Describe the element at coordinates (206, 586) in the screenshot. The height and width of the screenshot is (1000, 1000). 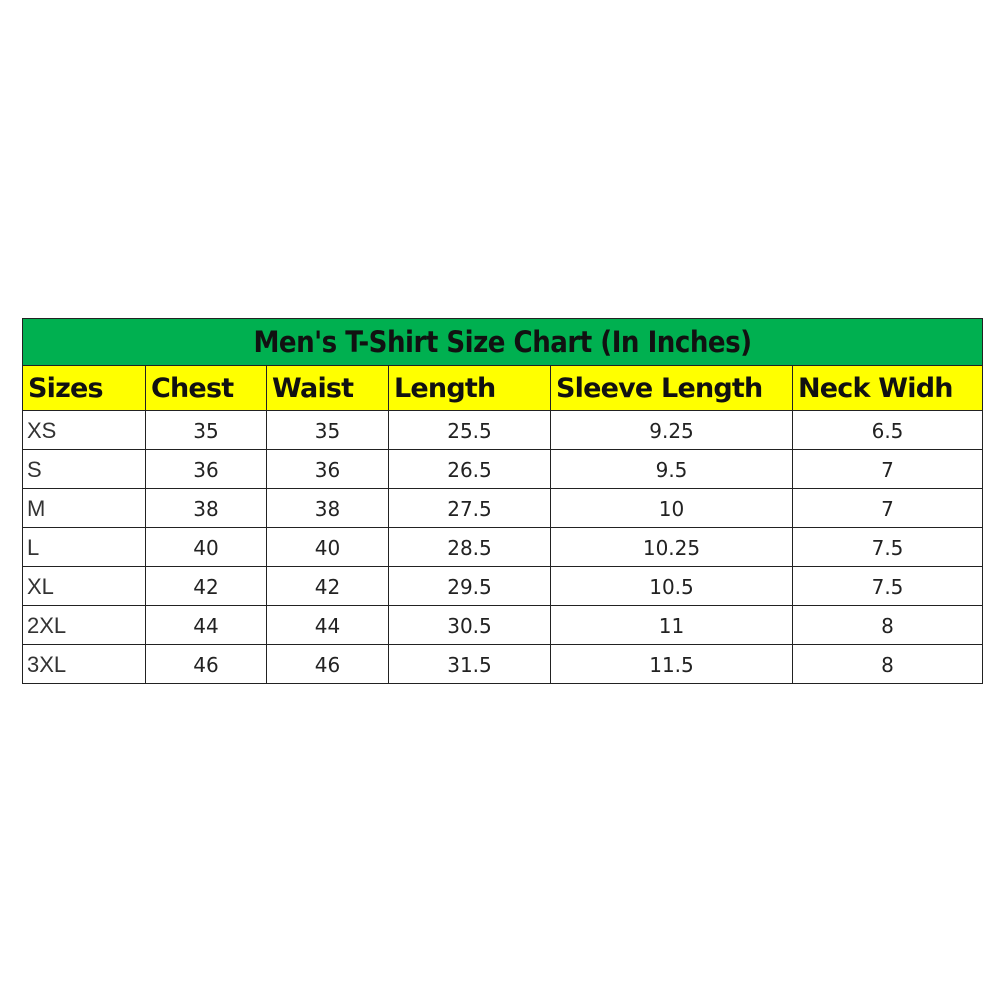
I see `cell-chest: 42` at that location.